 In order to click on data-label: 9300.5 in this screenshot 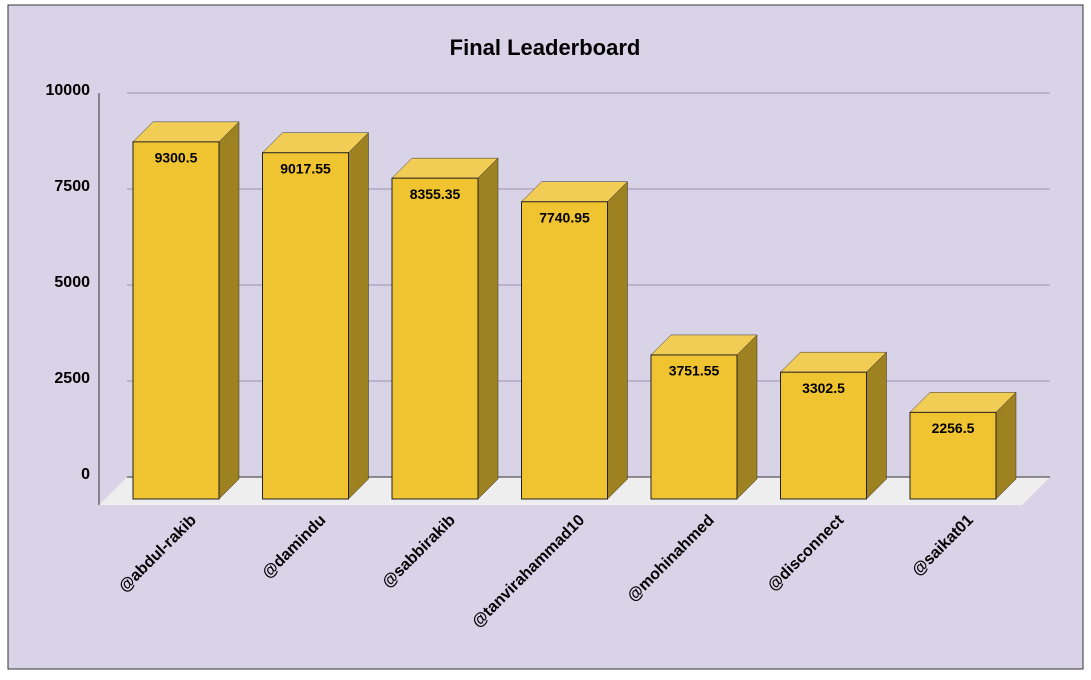, I will do `click(176, 158)`.